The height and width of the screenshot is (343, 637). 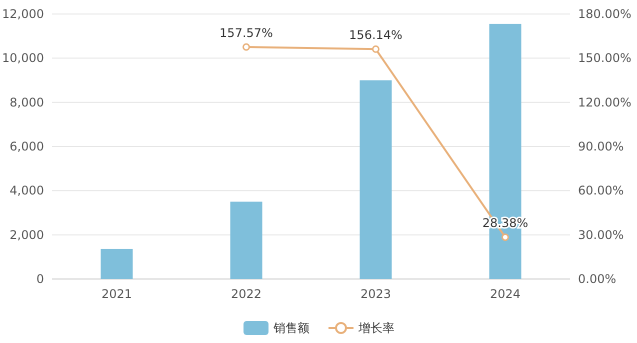 I want to click on legend-label: 销售额, so click(x=291, y=328).